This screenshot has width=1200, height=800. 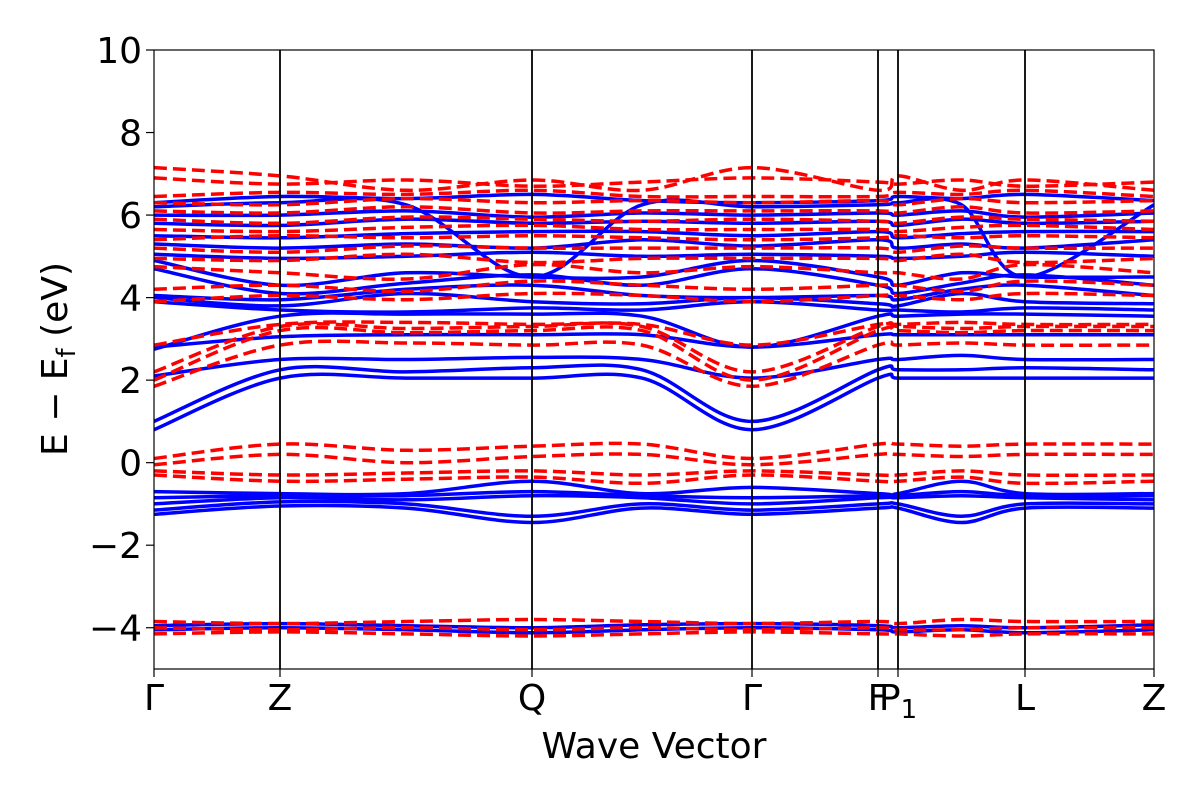 What do you see at coordinates (654, 746) in the screenshot?
I see `x-axis-label: Wave Vector` at bounding box center [654, 746].